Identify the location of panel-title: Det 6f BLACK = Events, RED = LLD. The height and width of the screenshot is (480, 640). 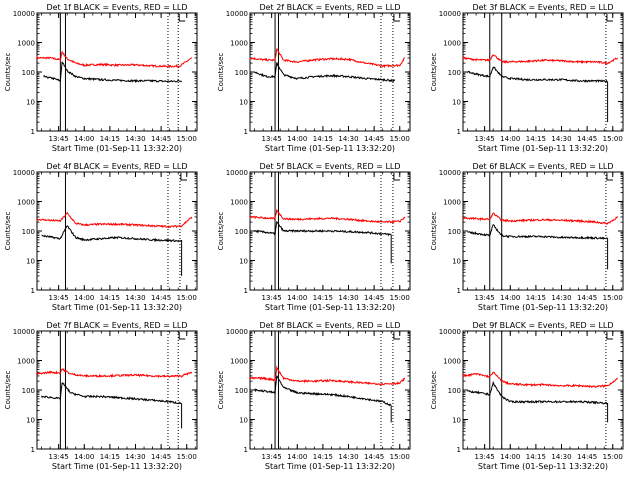
(542, 166).